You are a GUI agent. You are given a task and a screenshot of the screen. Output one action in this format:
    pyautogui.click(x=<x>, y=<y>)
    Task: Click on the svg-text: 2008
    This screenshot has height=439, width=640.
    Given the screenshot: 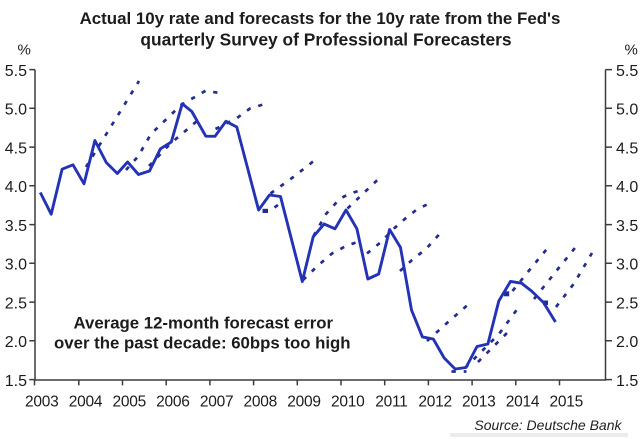 What is the action you would take?
    pyautogui.click(x=260, y=401)
    